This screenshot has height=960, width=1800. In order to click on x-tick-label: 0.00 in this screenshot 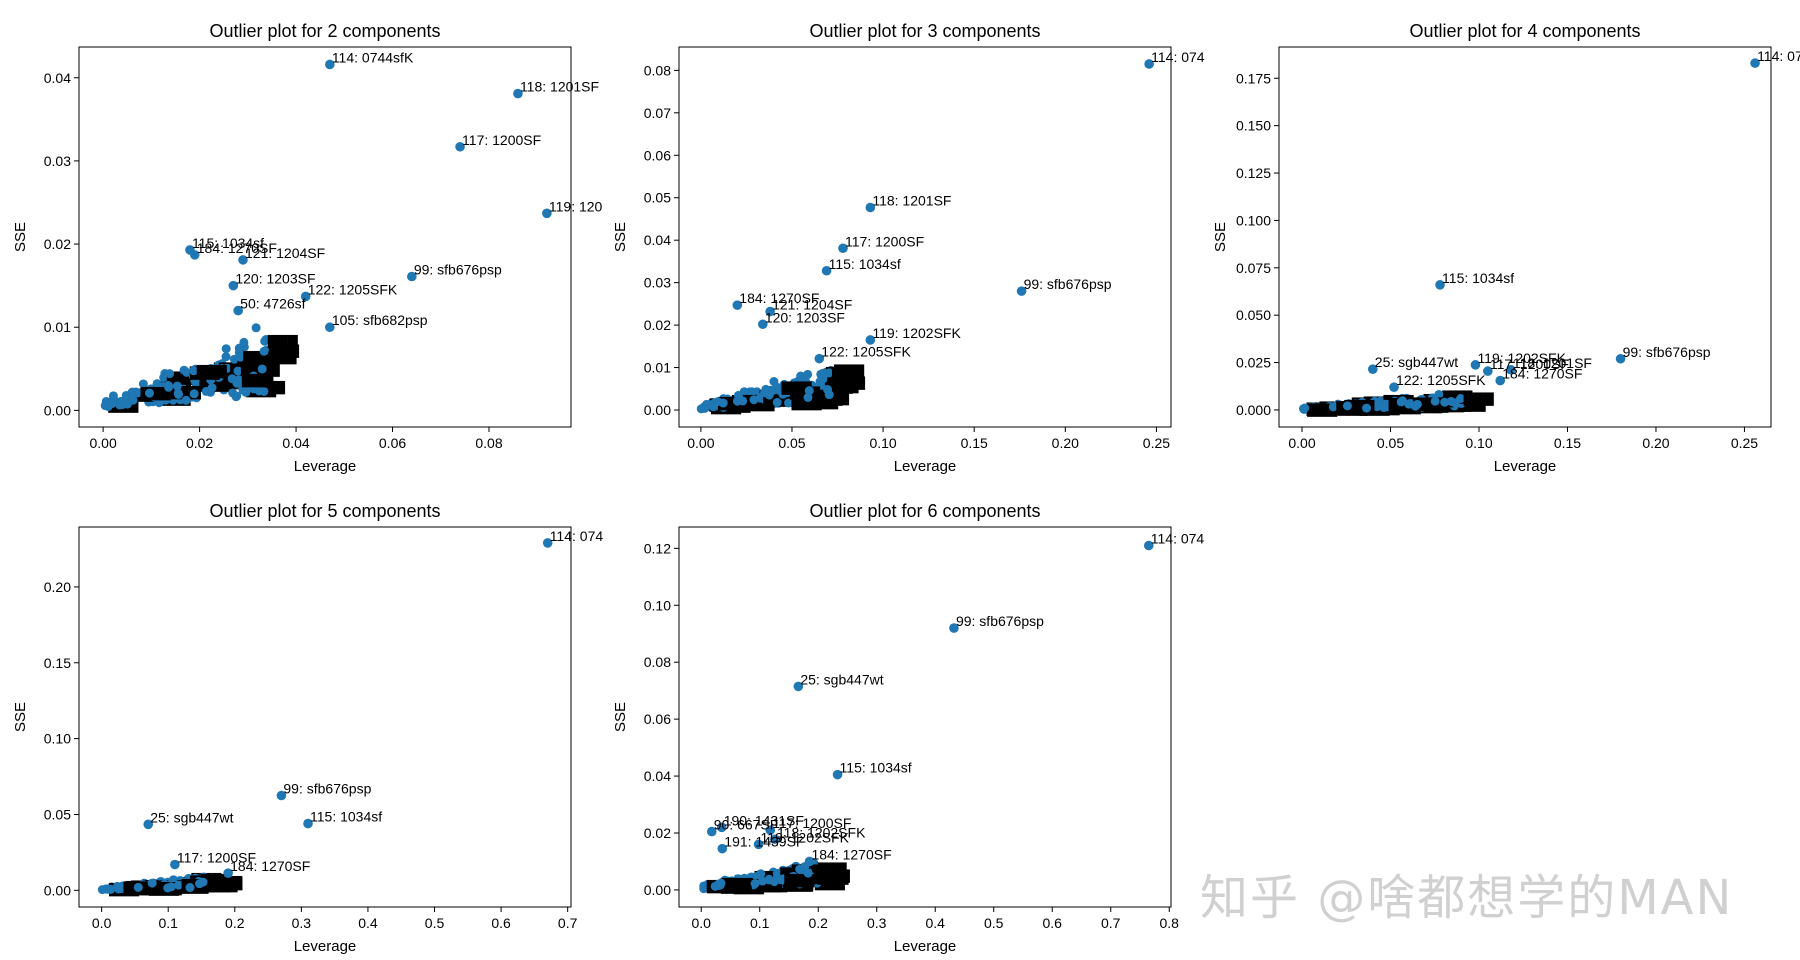, I will do `click(700, 443)`.